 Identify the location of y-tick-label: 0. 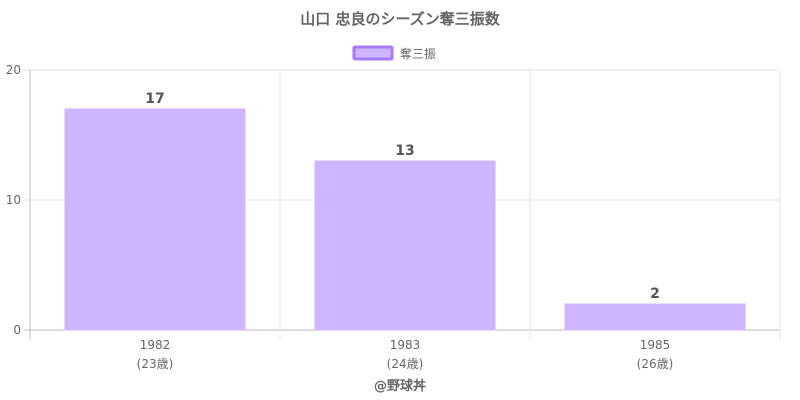
(17, 330).